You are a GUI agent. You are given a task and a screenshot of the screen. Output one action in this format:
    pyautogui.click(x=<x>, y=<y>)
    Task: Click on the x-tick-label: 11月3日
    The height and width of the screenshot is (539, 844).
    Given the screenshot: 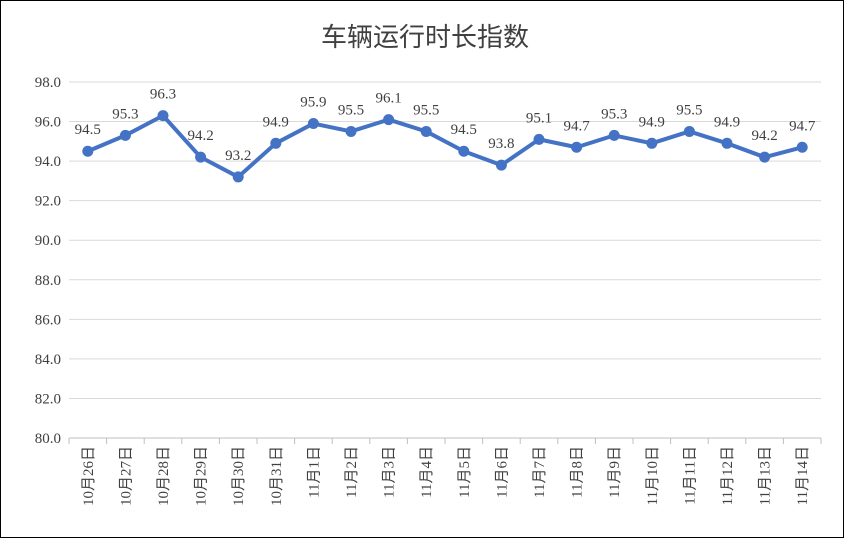 What is the action you would take?
    pyautogui.click(x=390, y=472)
    